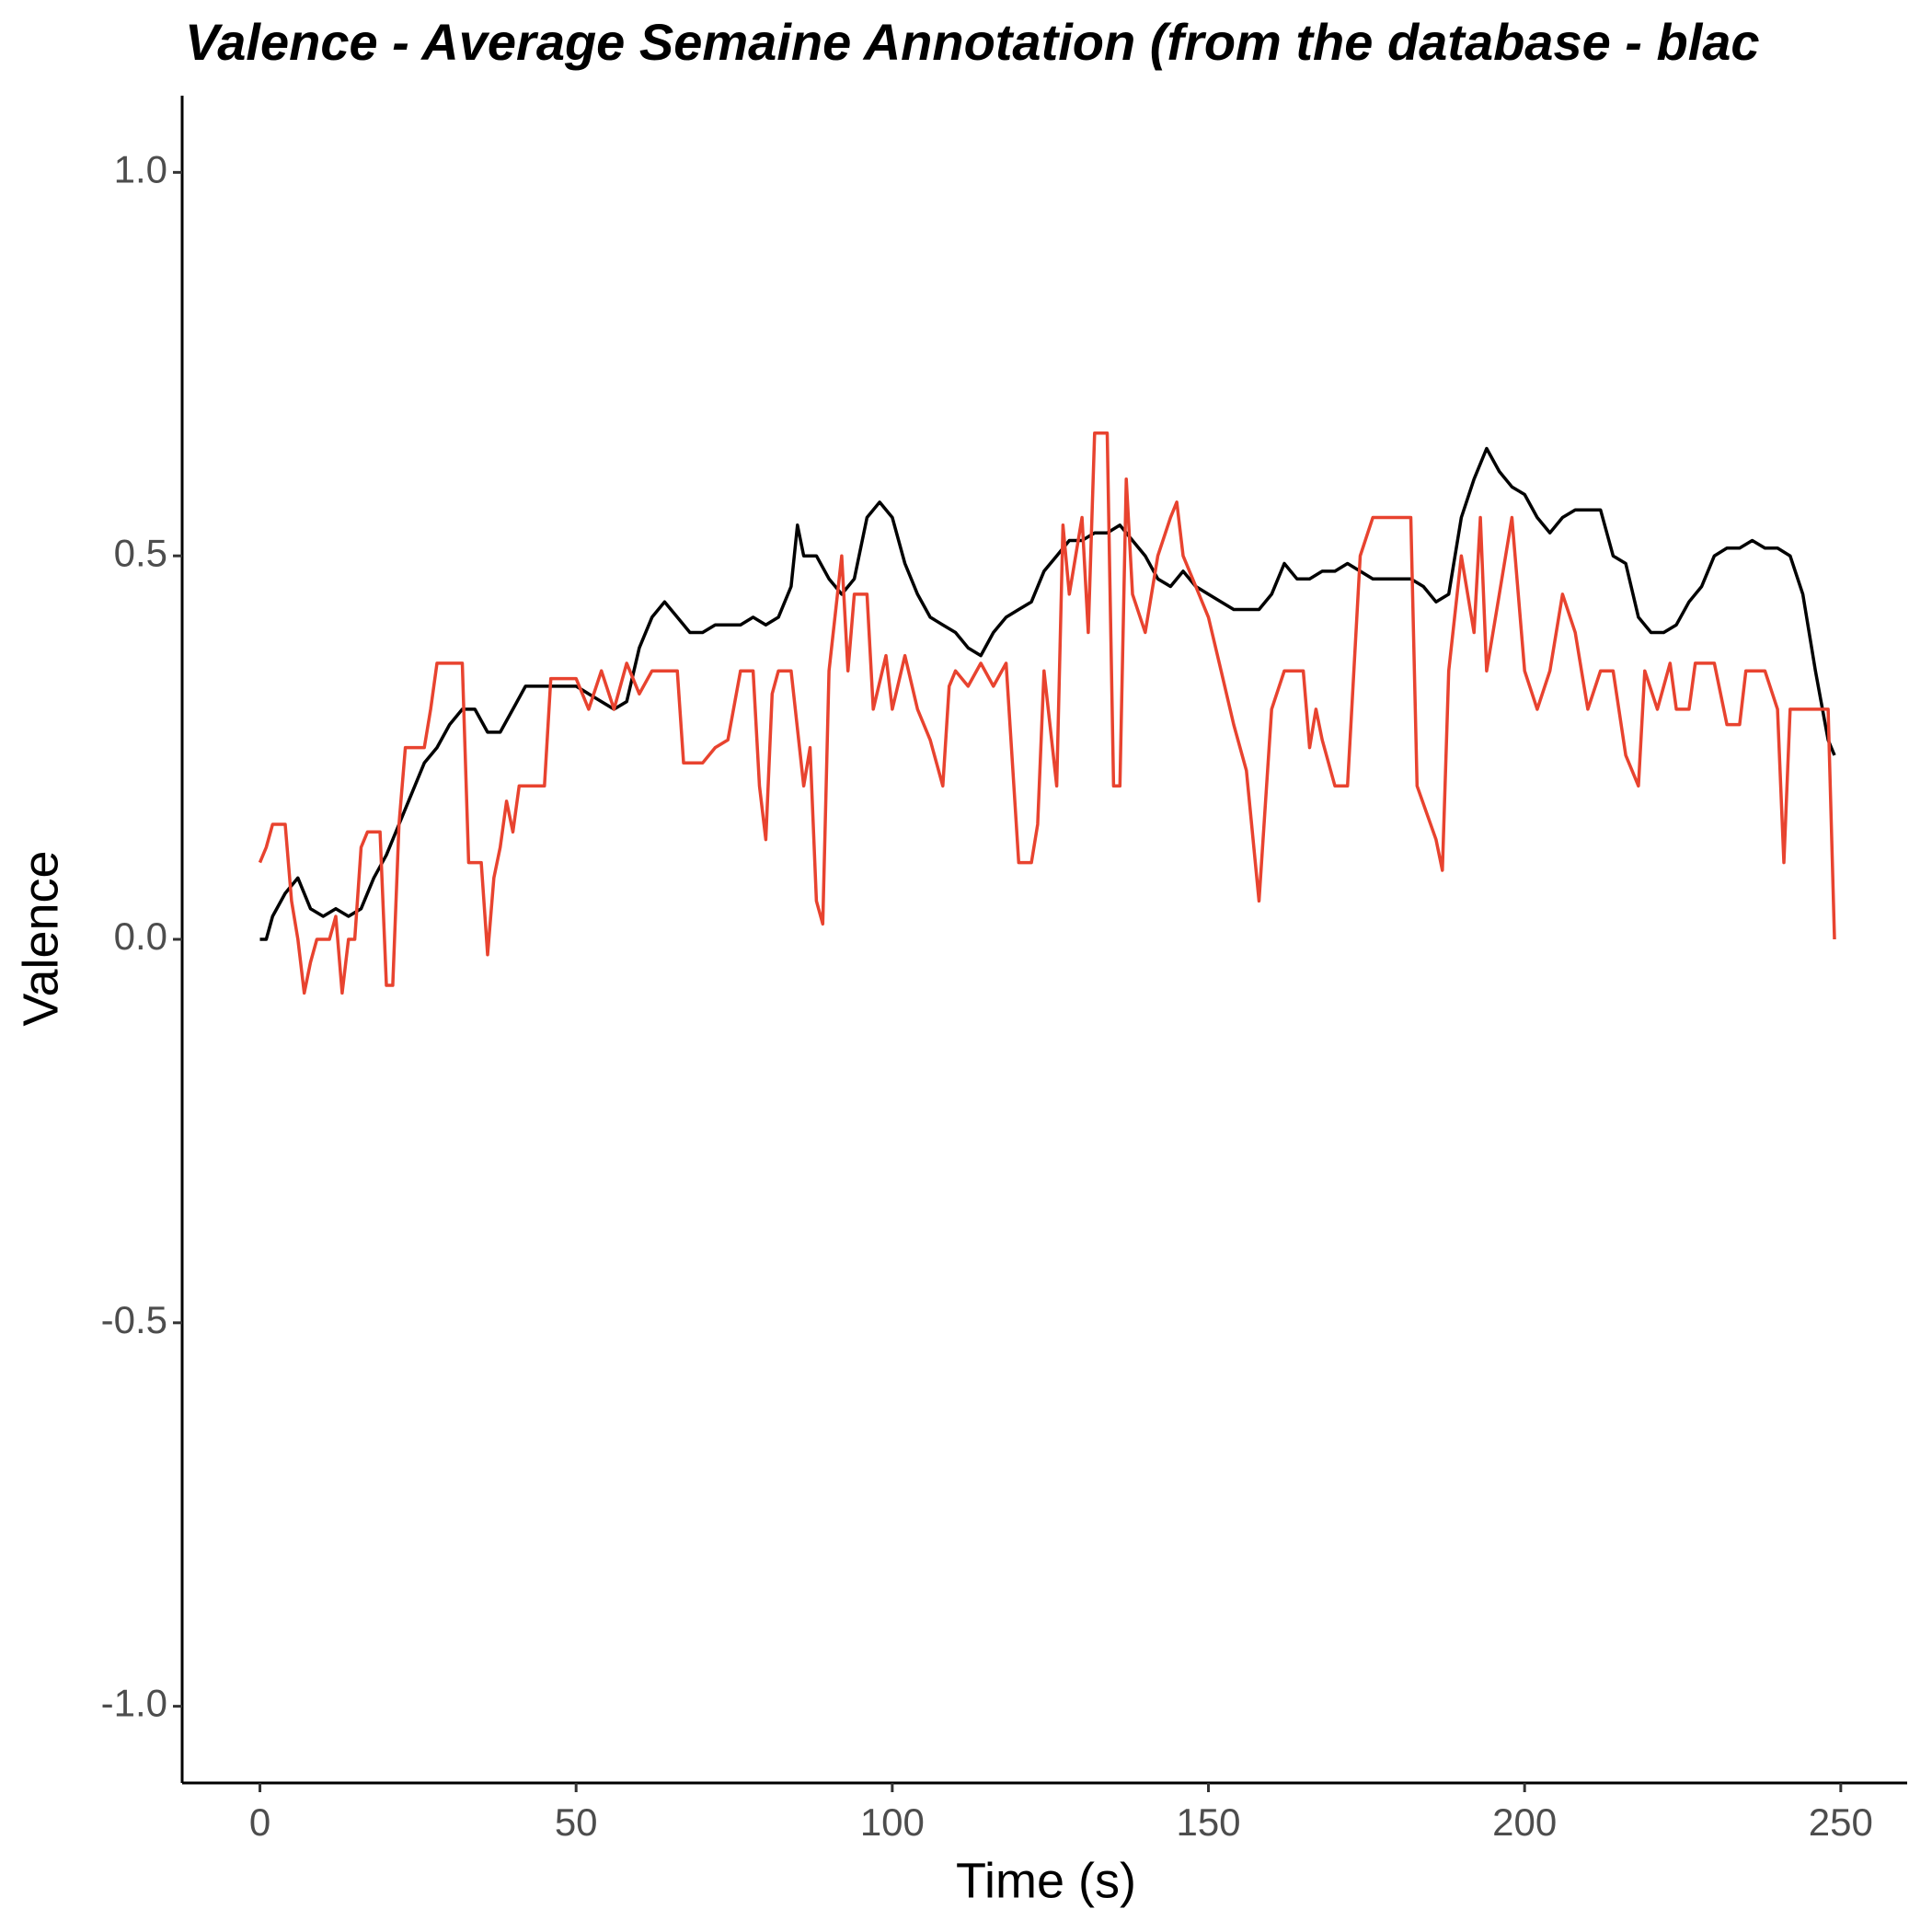  Describe the element at coordinates (1208, 1822) in the screenshot. I see `x-tick-label: 150` at that location.